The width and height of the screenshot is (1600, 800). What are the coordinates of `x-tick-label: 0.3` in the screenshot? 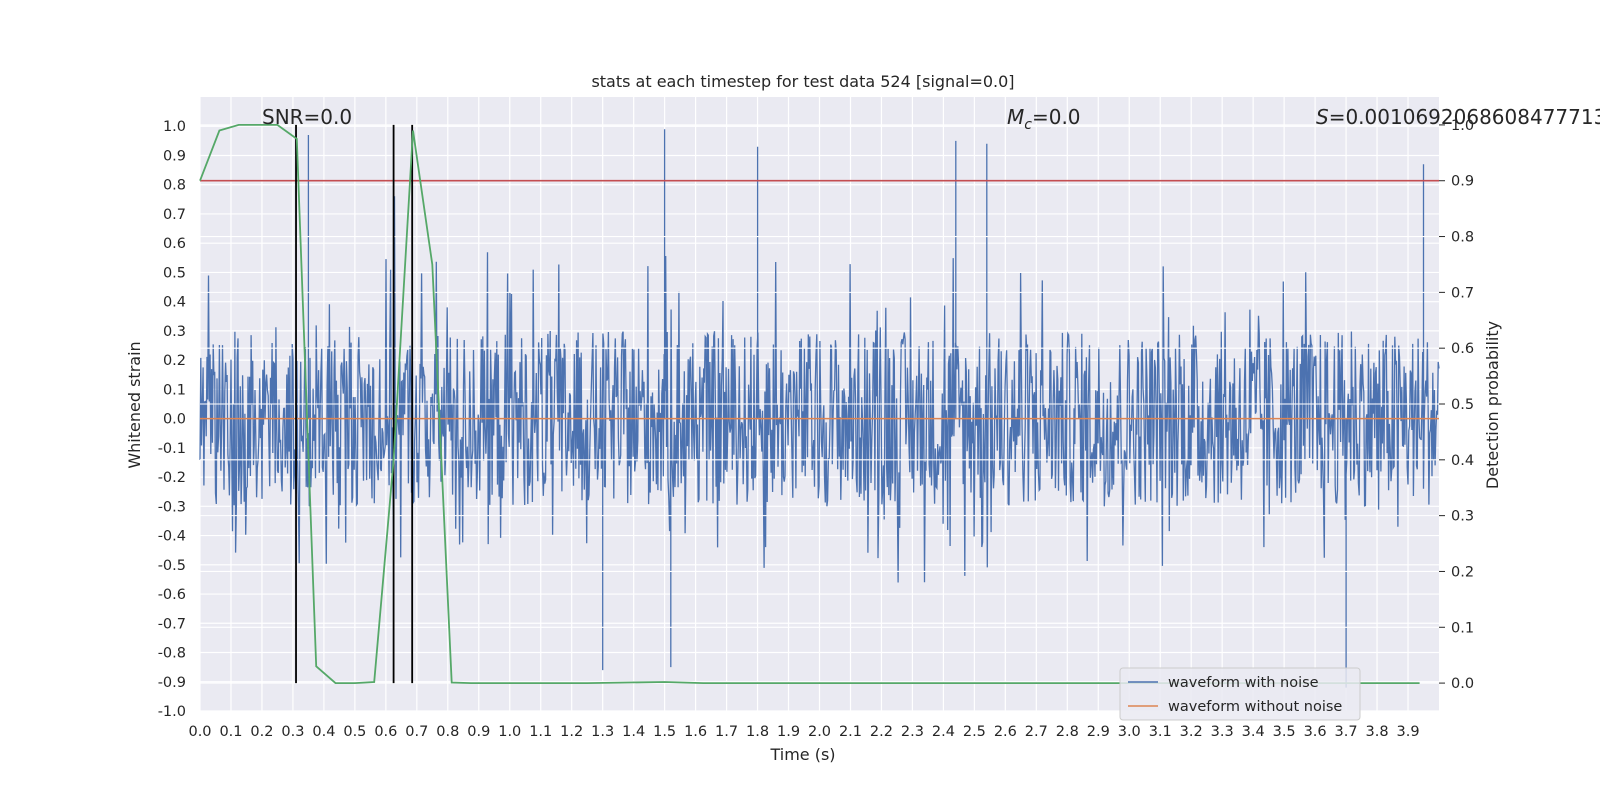 It's located at (292, 732).